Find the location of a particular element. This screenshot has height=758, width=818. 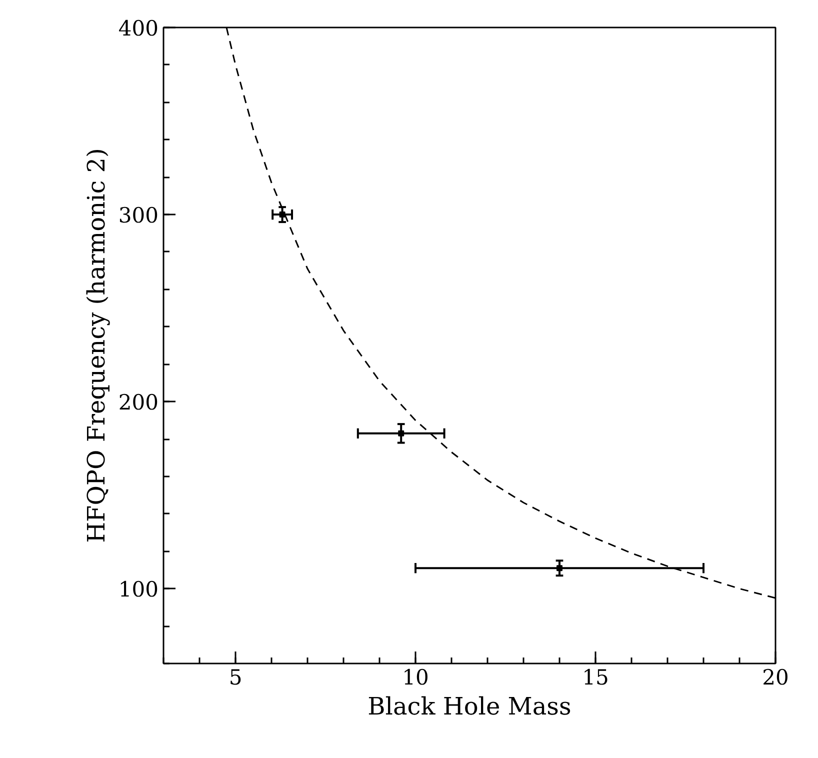

y-tick-label: 300 is located at coordinates (138, 216).